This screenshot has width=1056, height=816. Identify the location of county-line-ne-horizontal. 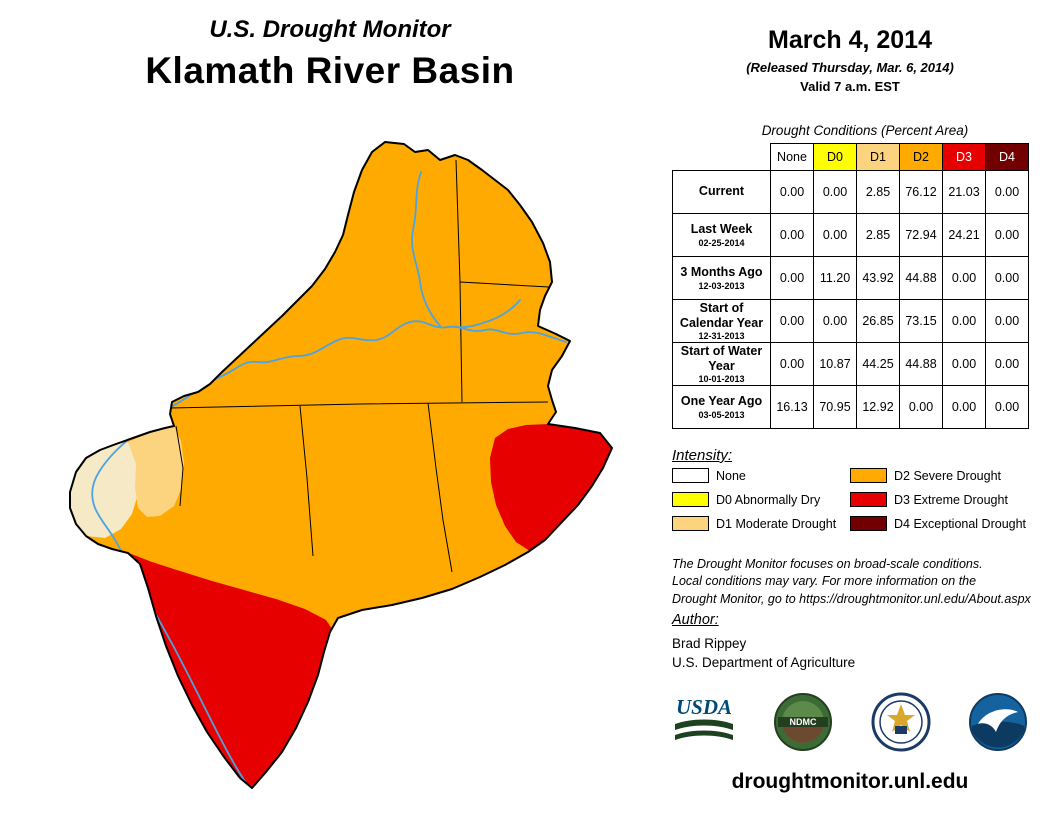
(504, 284).